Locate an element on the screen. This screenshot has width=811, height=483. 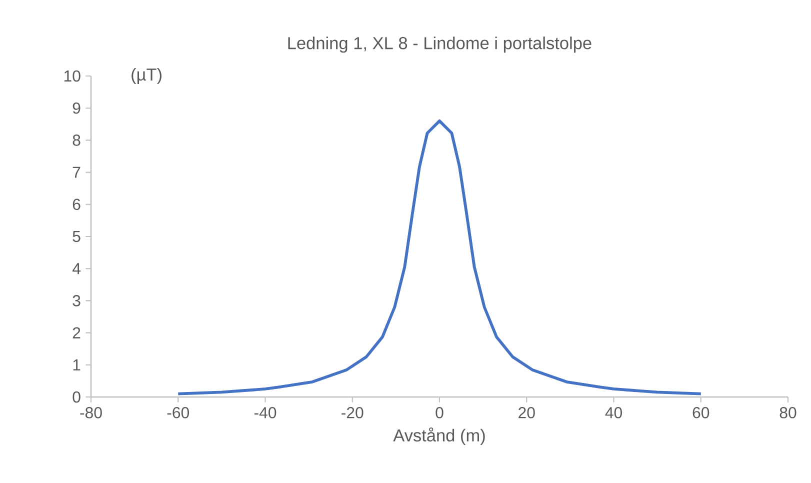
y-tick-label: 7 is located at coordinates (76, 172).